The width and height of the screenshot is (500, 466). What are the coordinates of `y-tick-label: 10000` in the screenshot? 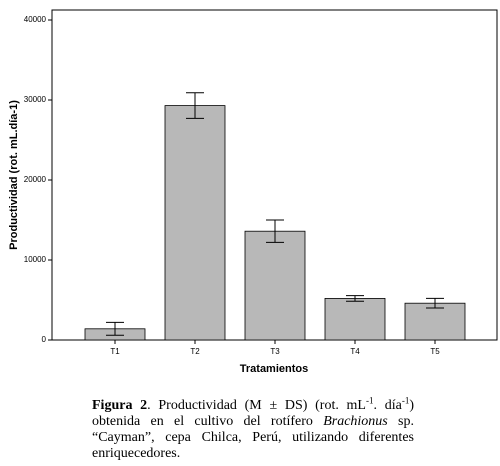 It's located at (35, 259).